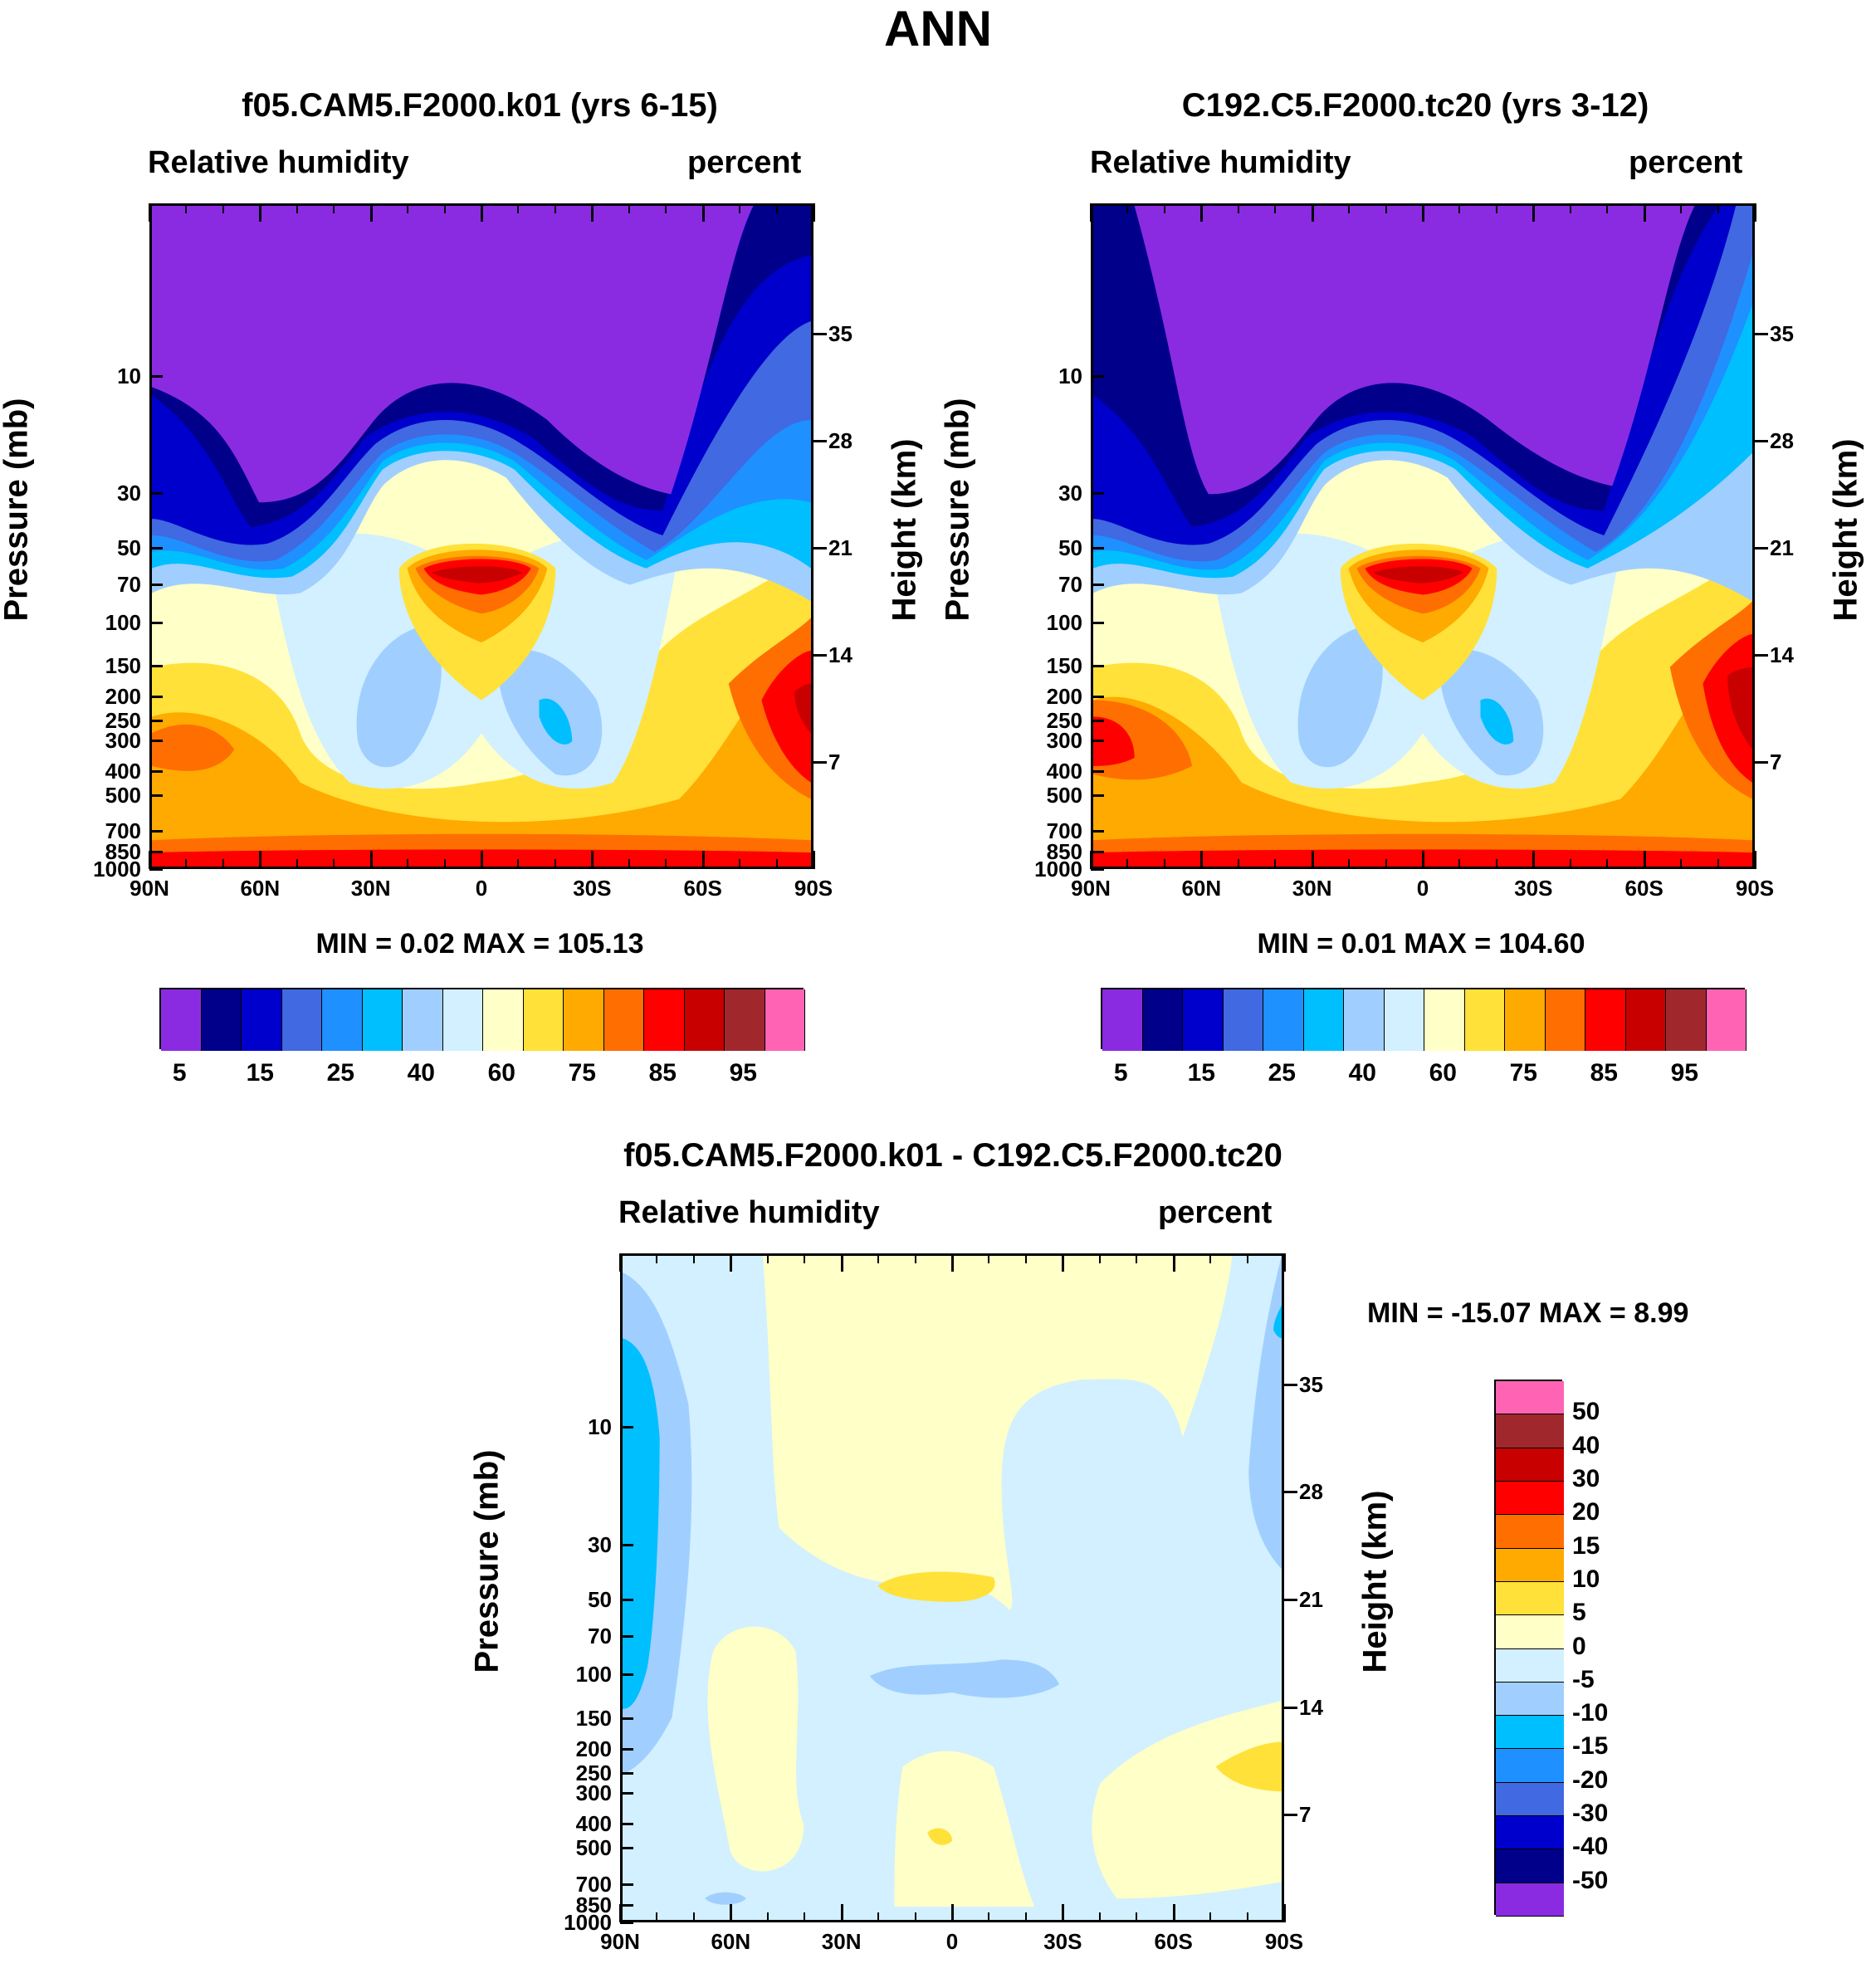 The width and height of the screenshot is (1876, 1978). Describe the element at coordinates (1058, 869) in the screenshot. I see `panel-b-pressure-tick-label: 1000` at that location.